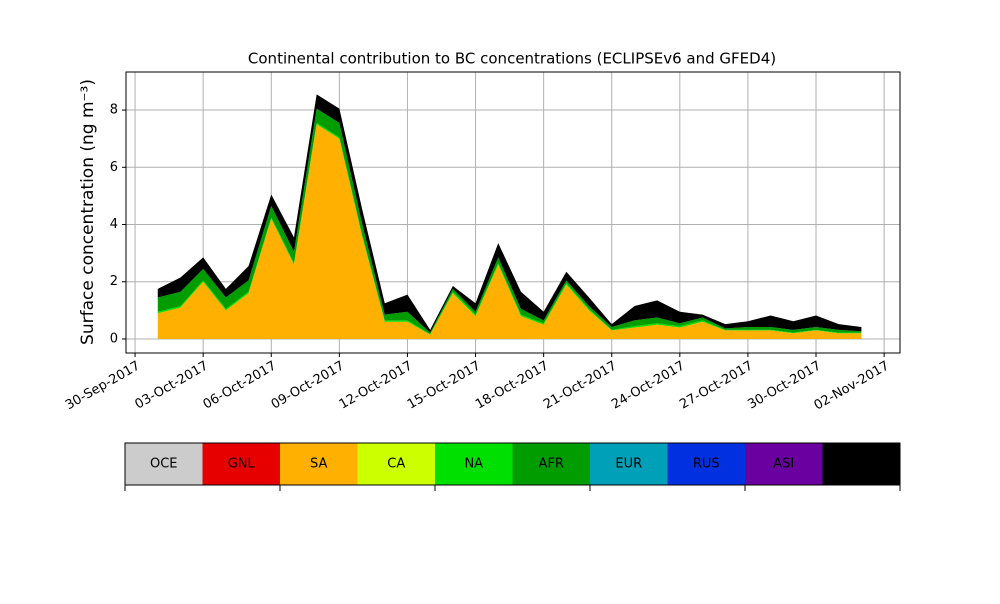 The width and height of the screenshot is (1000, 604). What do you see at coordinates (114, 224) in the screenshot?
I see `y-tick-label: 4` at bounding box center [114, 224].